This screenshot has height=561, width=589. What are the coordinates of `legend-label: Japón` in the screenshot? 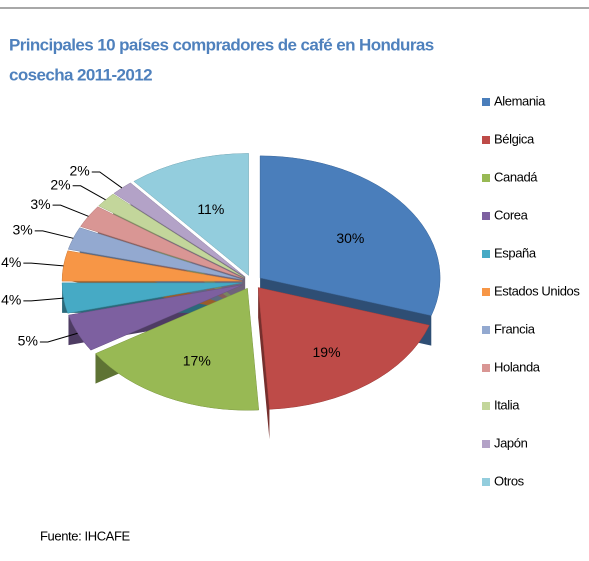 It's located at (511, 442).